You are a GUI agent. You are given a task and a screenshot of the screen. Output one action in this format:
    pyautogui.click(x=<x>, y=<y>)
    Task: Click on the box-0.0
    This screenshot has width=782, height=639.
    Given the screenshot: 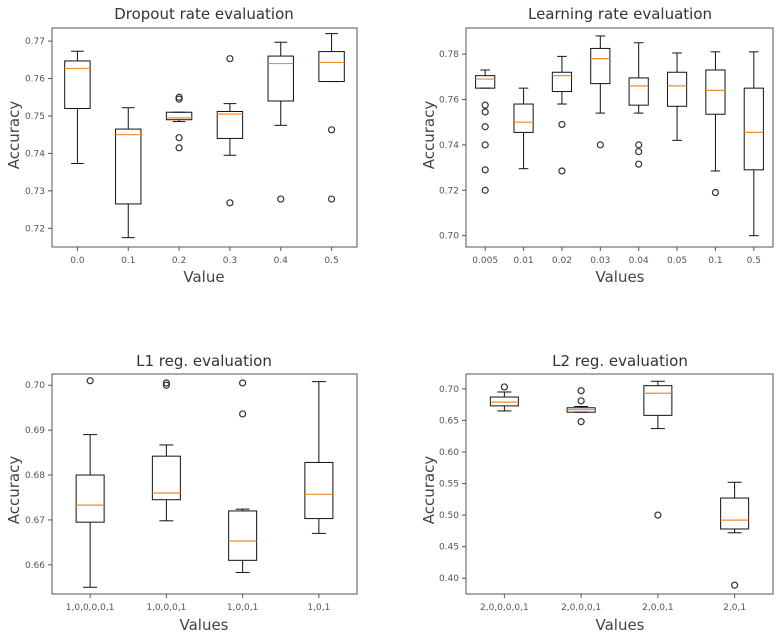 What is the action you would take?
    pyautogui.click(x=77, y=107)
    